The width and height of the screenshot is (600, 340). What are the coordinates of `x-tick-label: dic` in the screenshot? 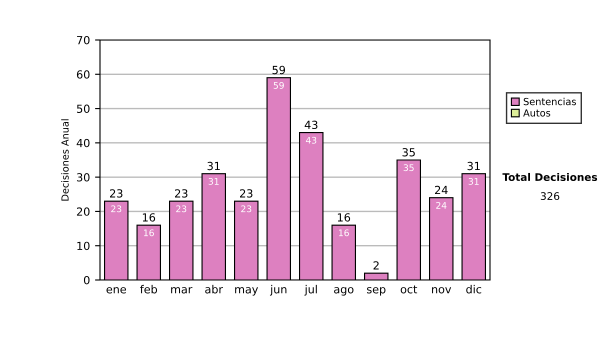 It's located at (474, 289).